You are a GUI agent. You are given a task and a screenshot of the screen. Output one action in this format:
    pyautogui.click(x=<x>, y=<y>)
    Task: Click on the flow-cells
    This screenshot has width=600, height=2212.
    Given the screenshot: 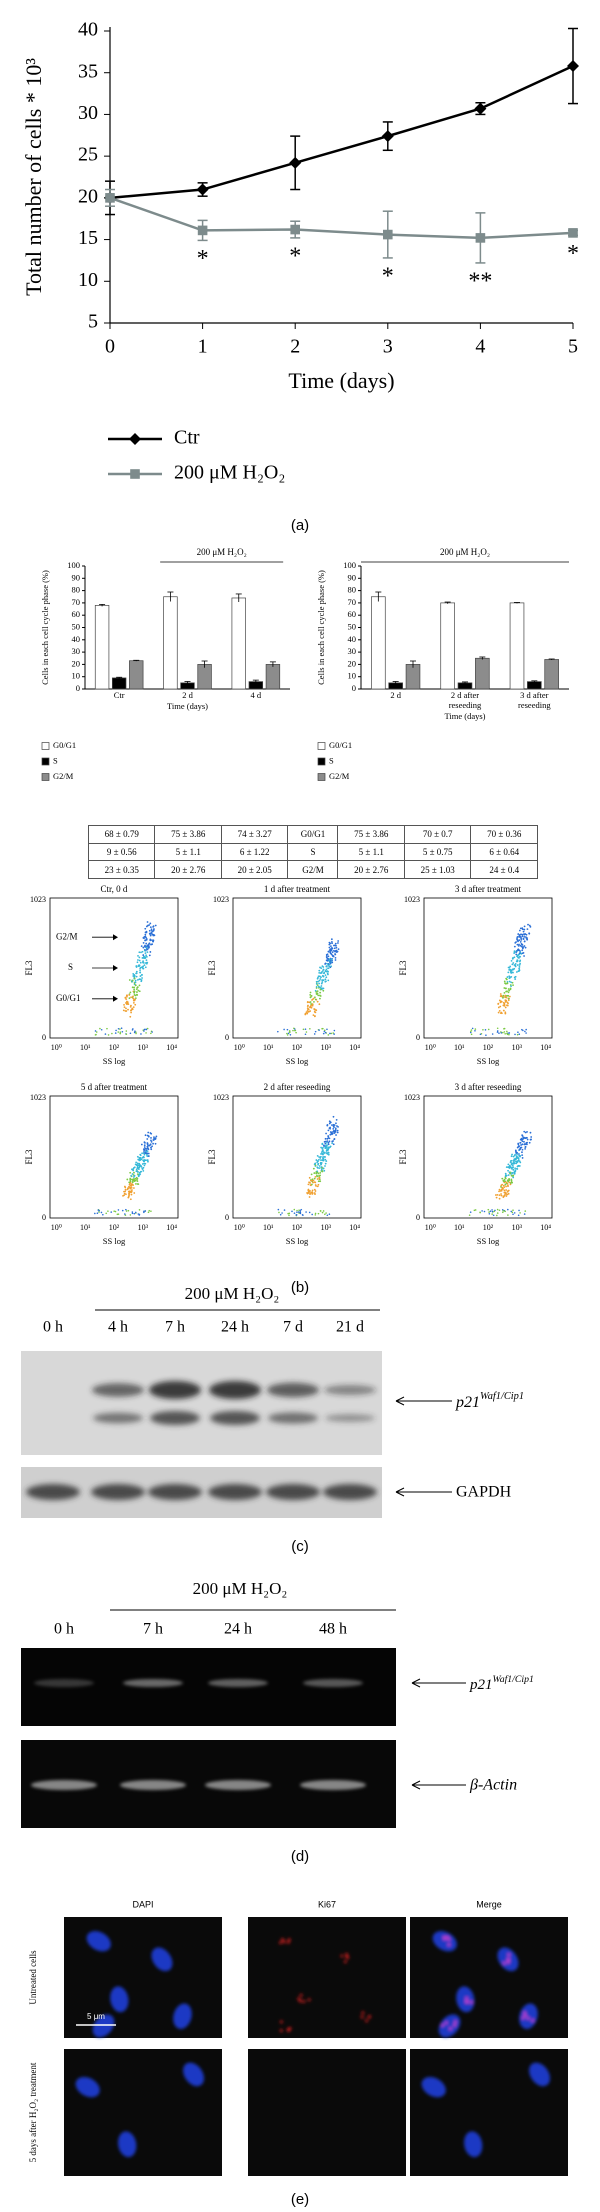 What is the action you would take?
    pyautogui.click(x=308, y=987)
    